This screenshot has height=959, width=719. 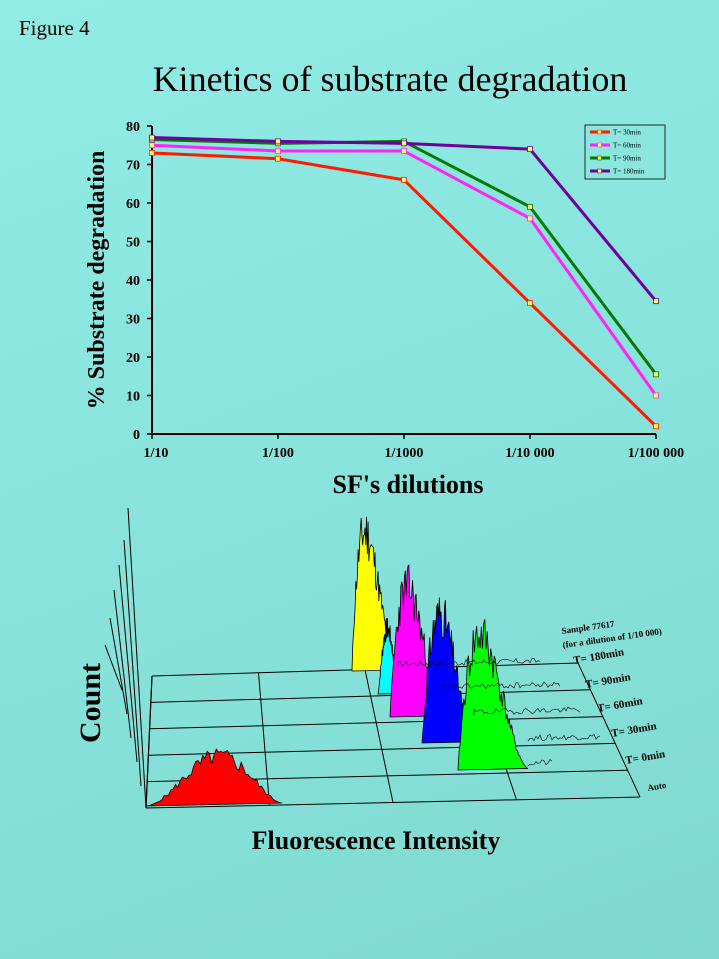 What do you see at coordinates (529, 453) in the screenshot?
I see `x-tick-label: 1/10 000` at bounding box center [529, 453].